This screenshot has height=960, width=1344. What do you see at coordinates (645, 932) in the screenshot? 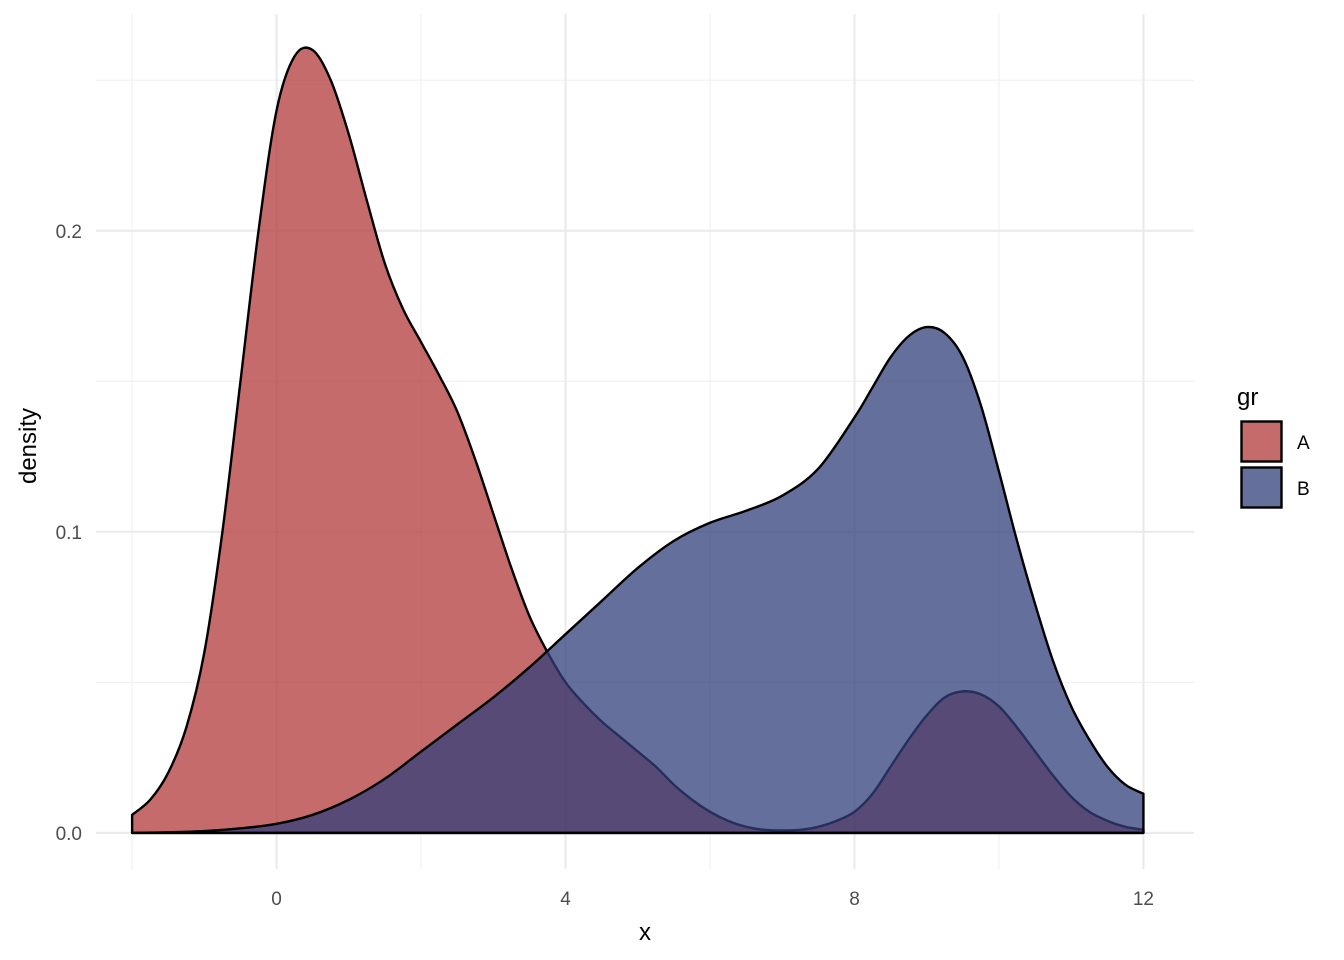
I see `x-axis-title: x` at bounding box center [645, 932].